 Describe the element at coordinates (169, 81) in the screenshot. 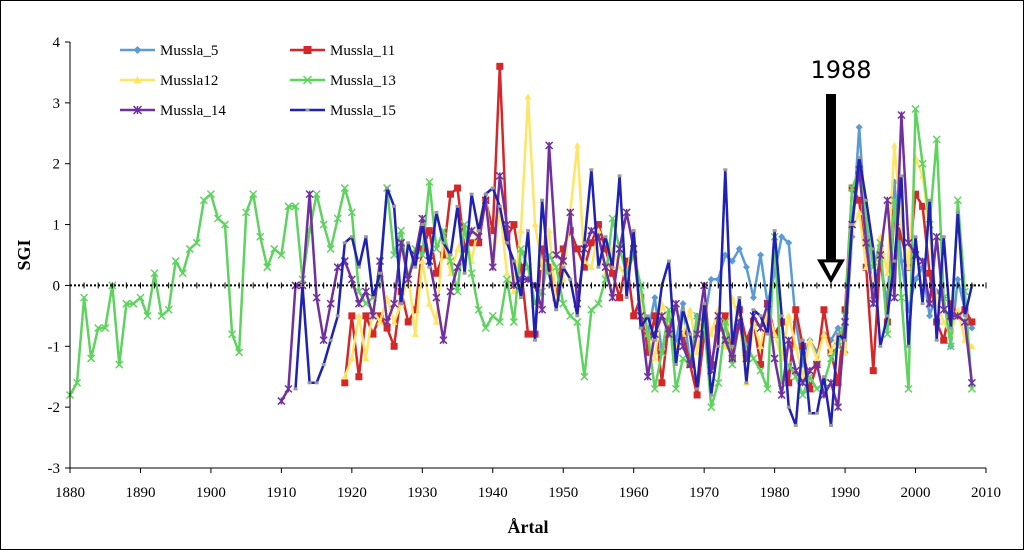

I see `legend-entry: Mussla12` at that location.